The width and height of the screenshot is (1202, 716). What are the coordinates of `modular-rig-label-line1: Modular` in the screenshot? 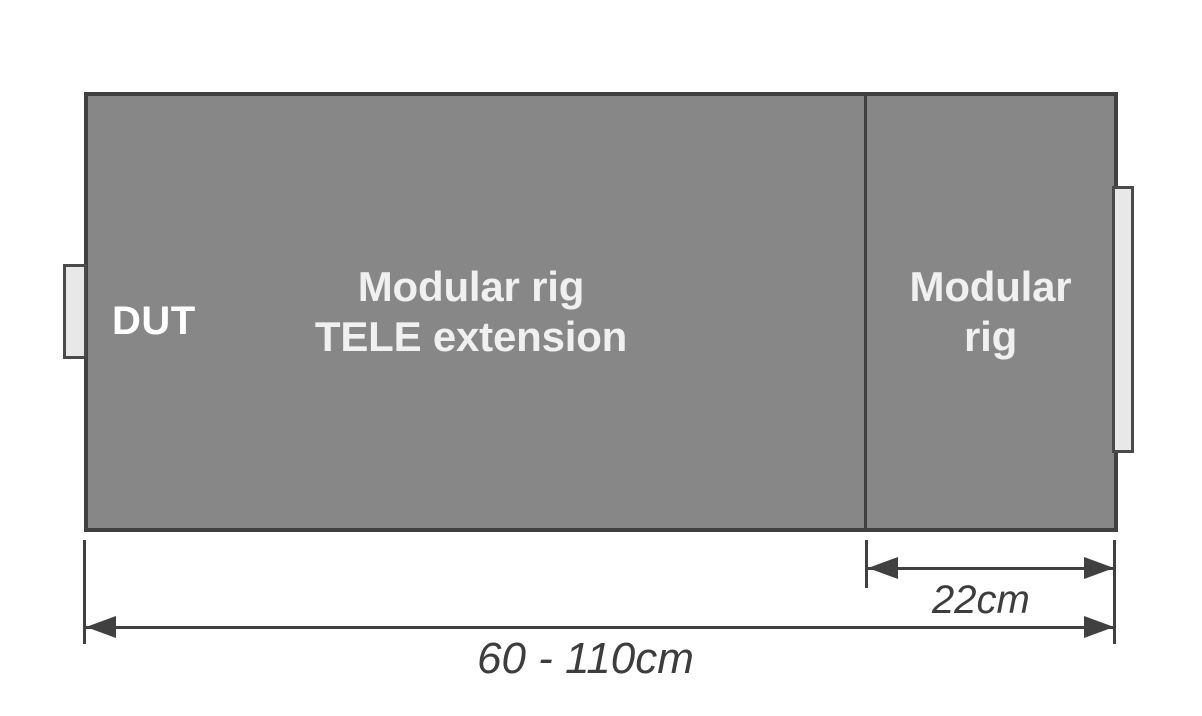 It's located at (990, 287).